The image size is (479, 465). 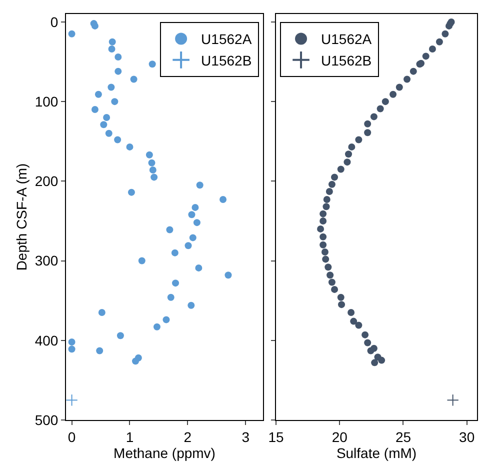 What do you see at coordinates (130, 436) in the screenshot?
I see `x-tick-label: 1` at bounding box center [130, 436].